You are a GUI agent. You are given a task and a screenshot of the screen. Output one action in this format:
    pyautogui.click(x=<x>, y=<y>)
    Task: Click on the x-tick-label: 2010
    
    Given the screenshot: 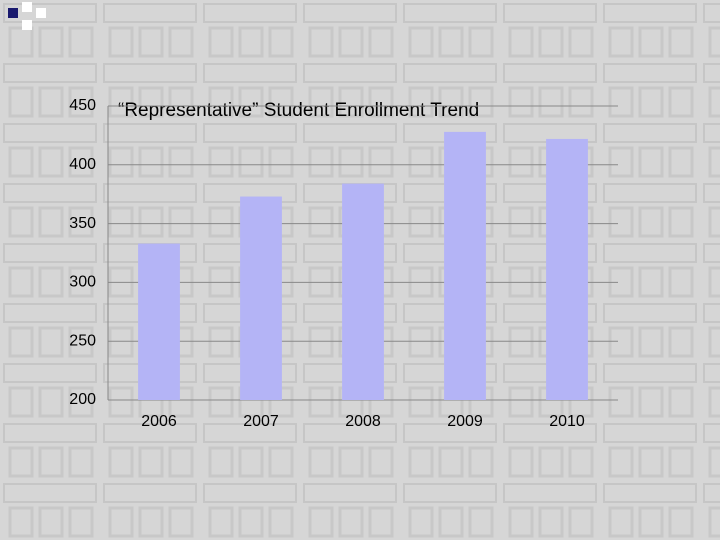 What is the action you would take?
    pyautogui.click(x=567, y=421)
    